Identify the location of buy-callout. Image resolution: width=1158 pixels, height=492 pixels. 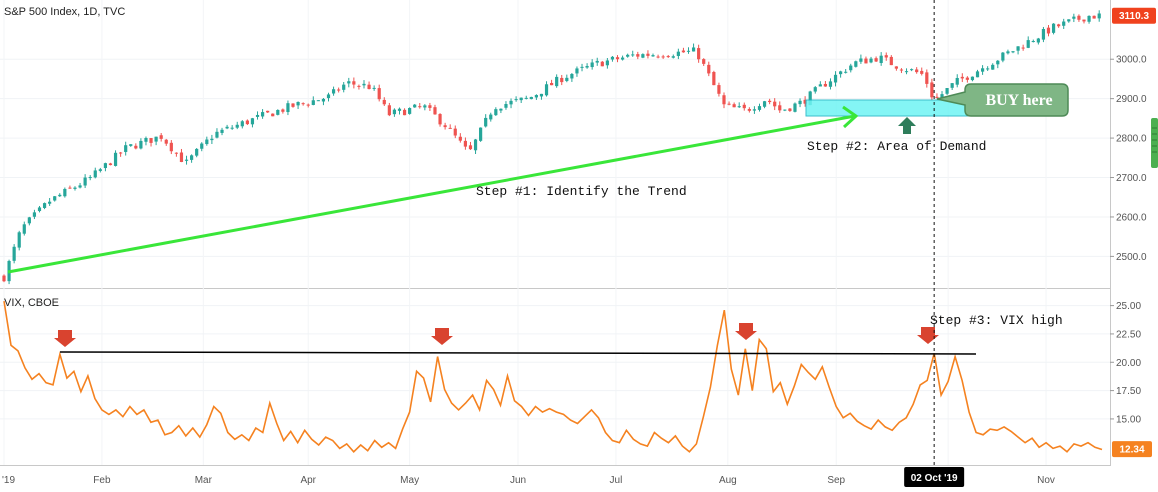
(1002, 100).